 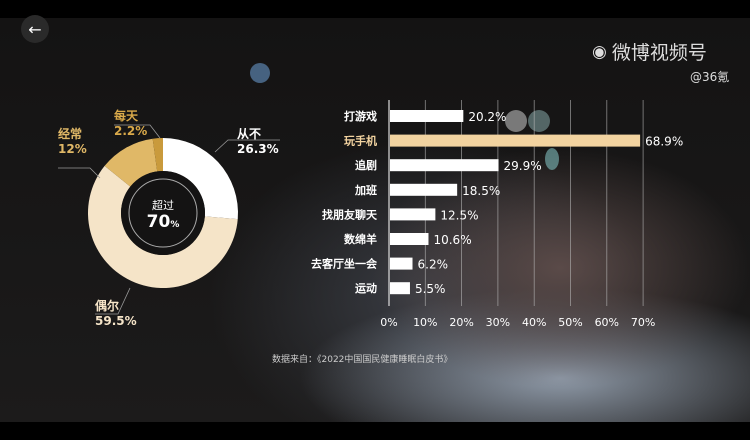 I want to click on back-button: ←, so click(x=35, y=29).